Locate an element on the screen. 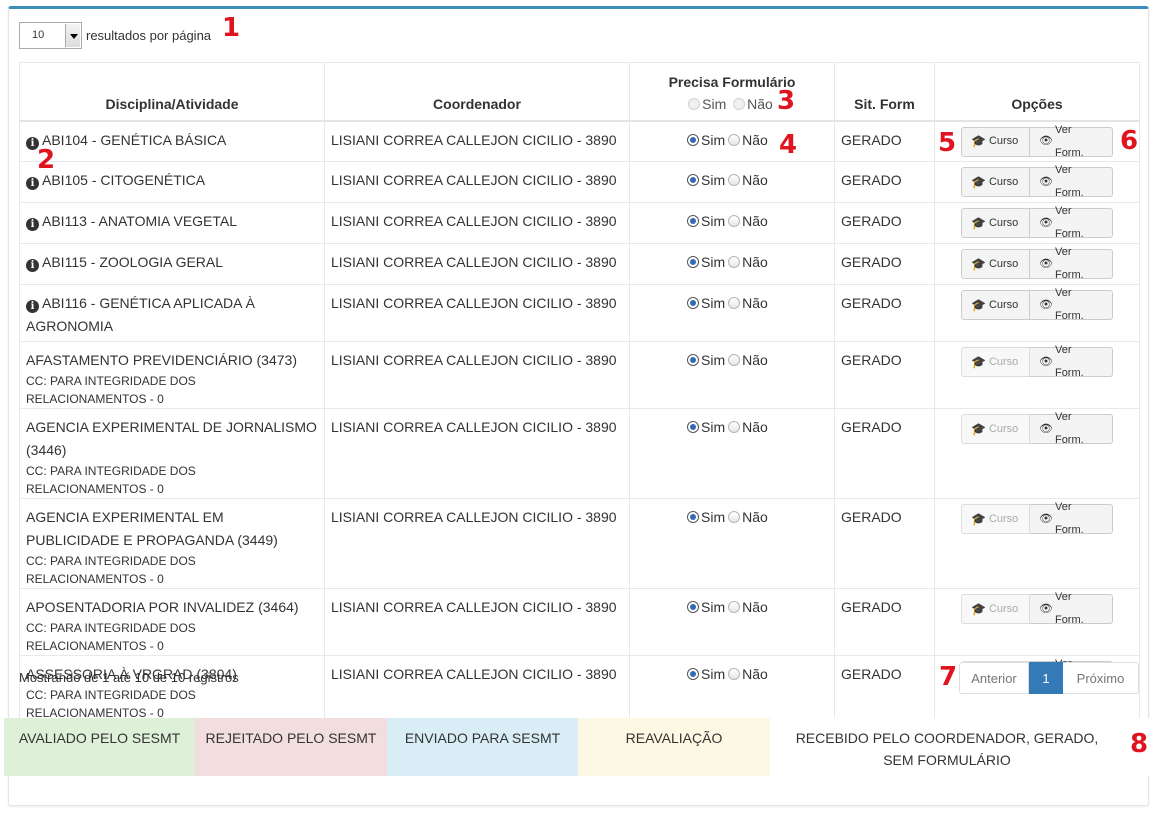 The height and width of the screenshot is (814, 1163). header-sit-form: Sit. Form is located at coordinates (884, 92).